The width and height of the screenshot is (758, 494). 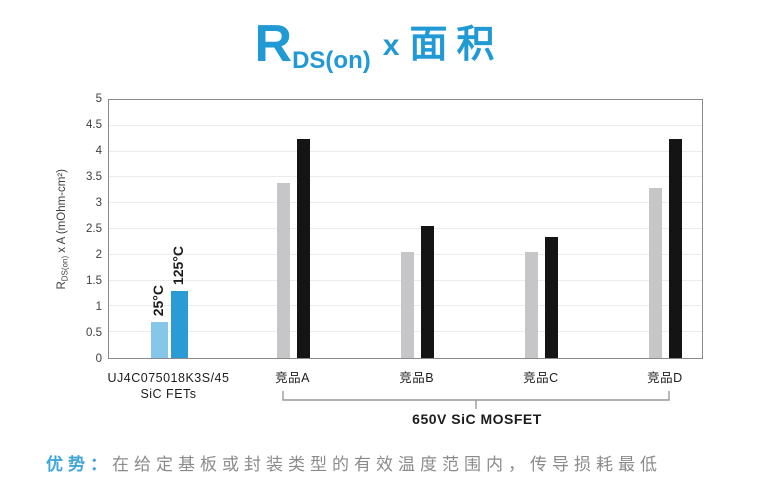 I want to click on x-category-label: 竞品C, so click(x=541, y=378).